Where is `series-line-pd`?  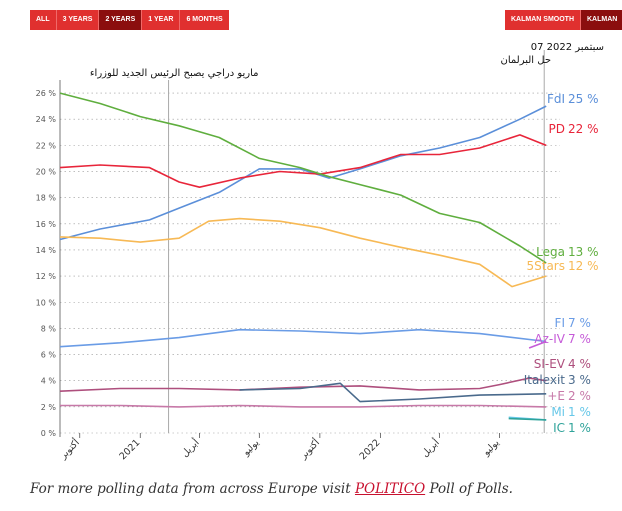
series-line-pd is located at coordinates (303, 161).